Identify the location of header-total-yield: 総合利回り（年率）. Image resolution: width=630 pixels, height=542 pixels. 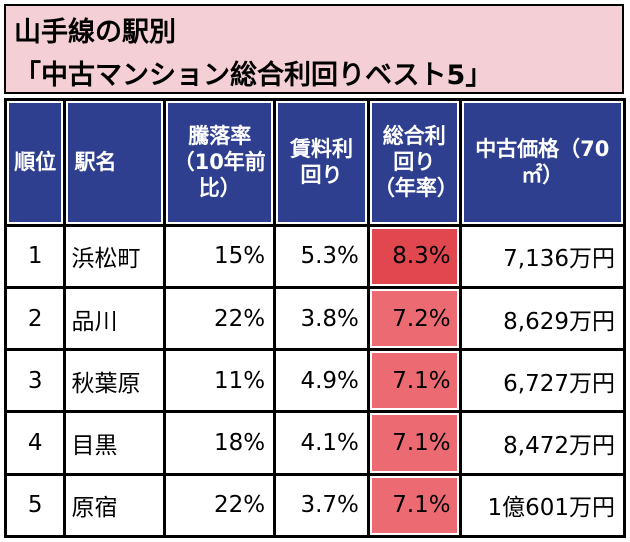
(414, 162).